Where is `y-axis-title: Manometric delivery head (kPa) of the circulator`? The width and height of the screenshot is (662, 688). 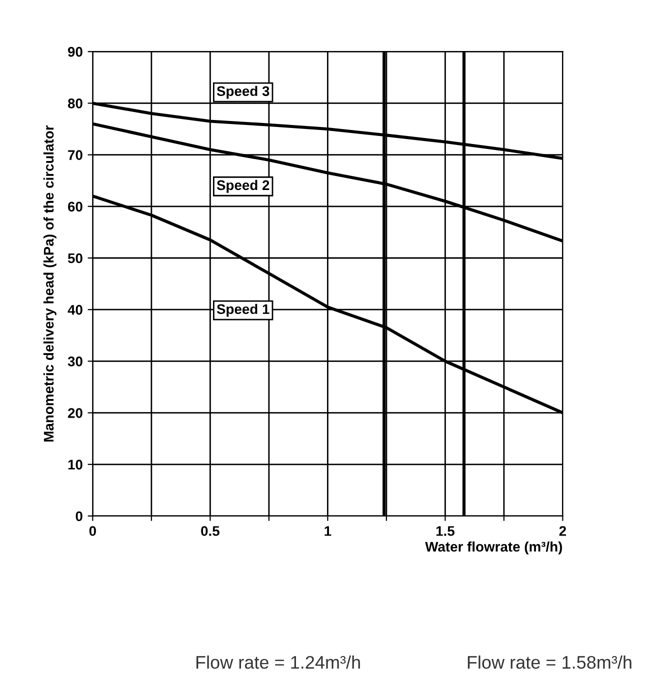
y-axis-title: Manometric delivery head (kPa) of the circulator is located at coordinates (49, 283).